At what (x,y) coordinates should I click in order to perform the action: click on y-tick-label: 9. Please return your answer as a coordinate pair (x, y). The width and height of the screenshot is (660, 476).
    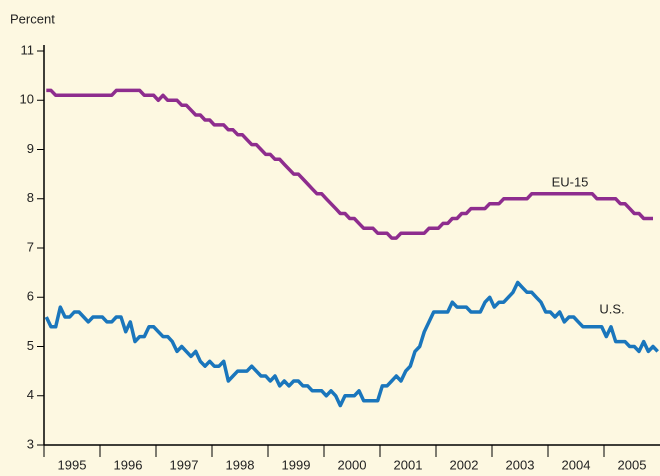
    Looking at the image, I should click on (30, 148).